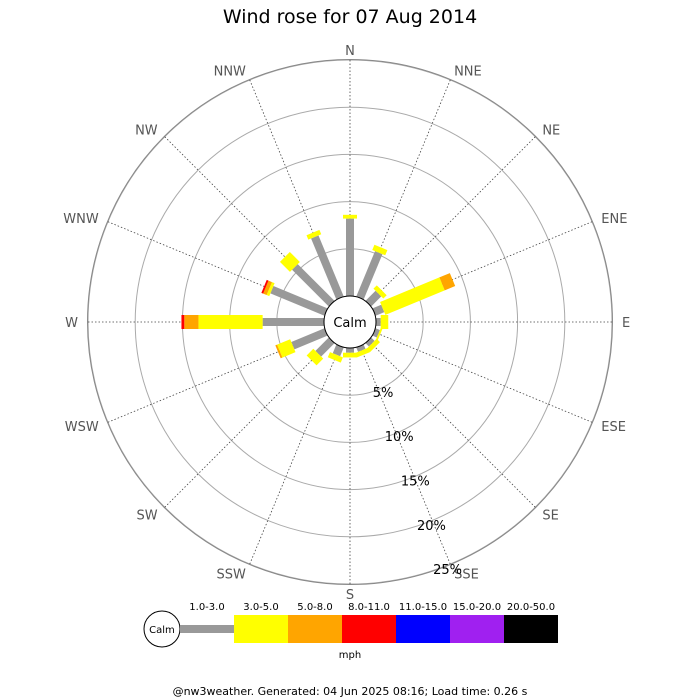 The height and width of the screenshot is (700, 700). Describe the element at coordinates (162, 630) in the screenshot. I see `legend-calm-label: Calm` at that location.